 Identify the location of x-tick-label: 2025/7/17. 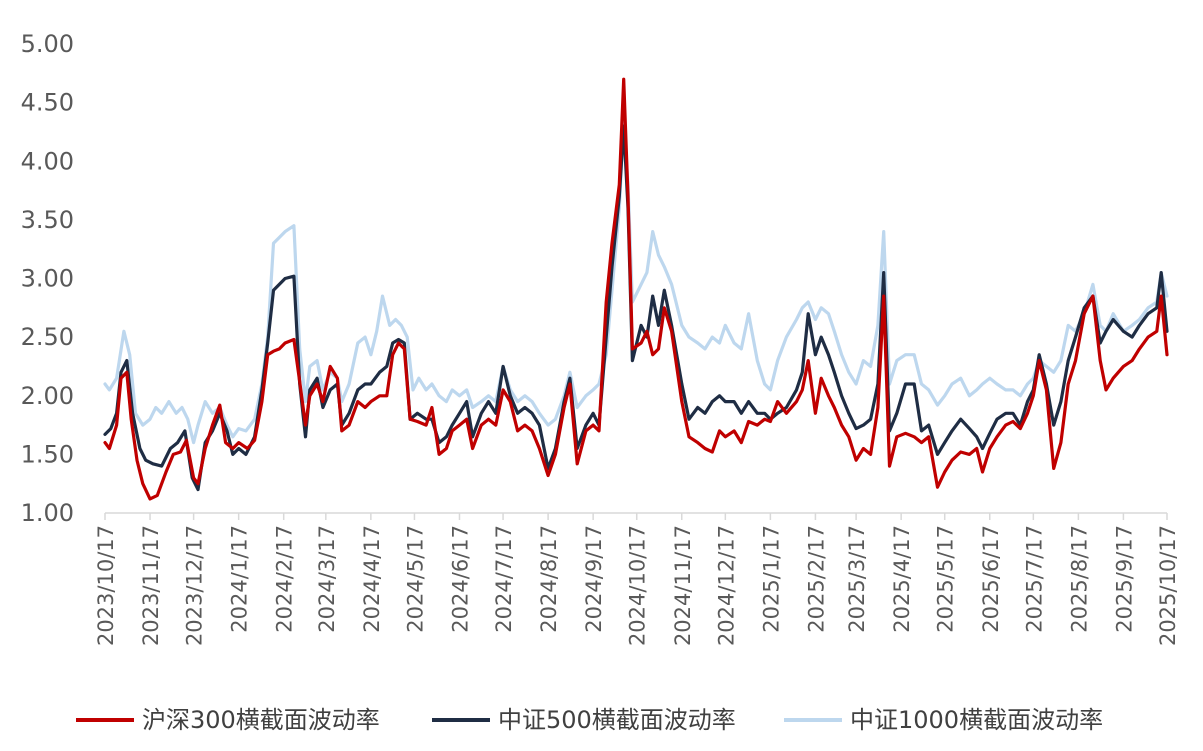
(1034, 579).